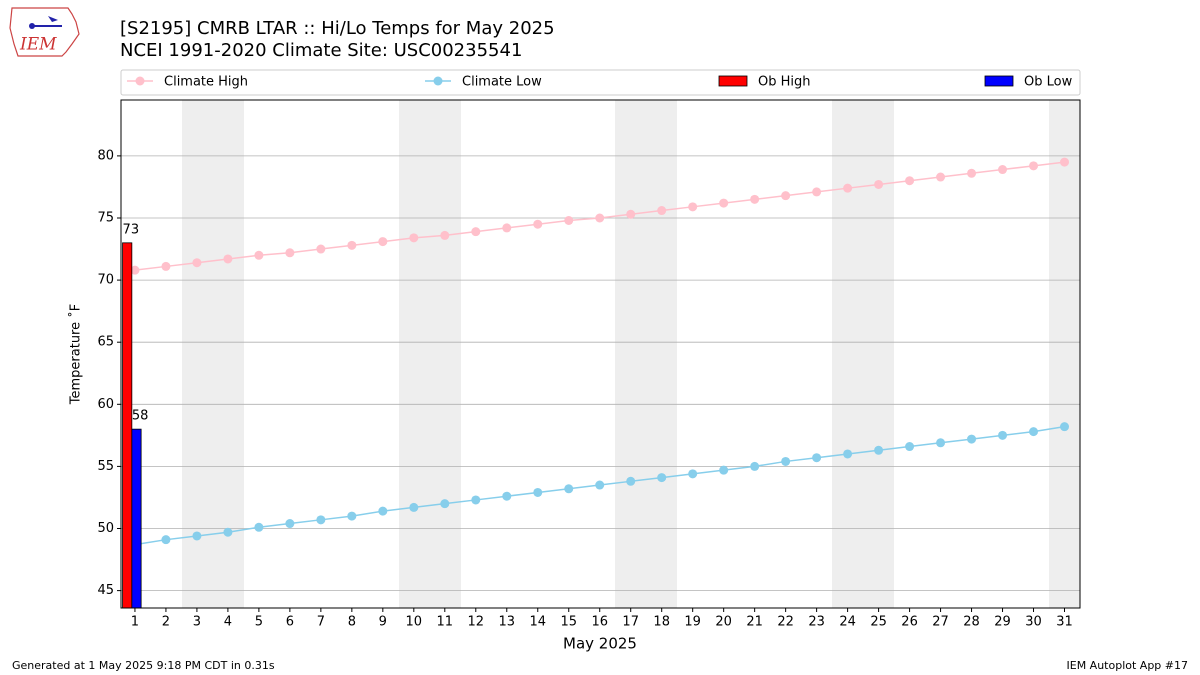 Image resolution: width=1200 pixels, height=675 pixels. What do you see at coordinates (502, 82) in the screenshot?
I see `legend-label: Climate Low` at bounding box center [502, 82].